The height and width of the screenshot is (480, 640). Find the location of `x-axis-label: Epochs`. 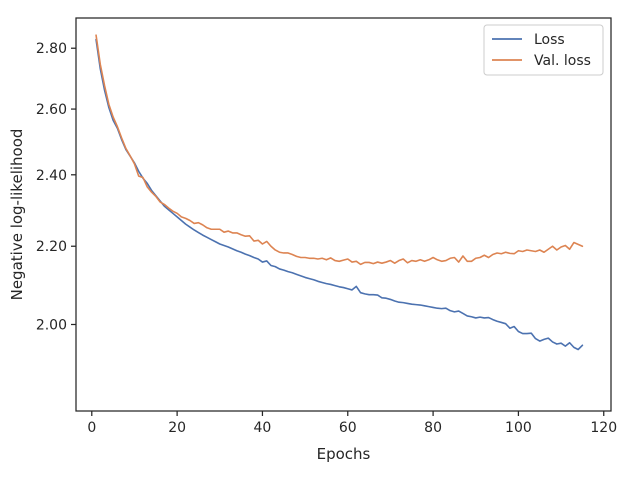

x-axis-label: Epochs is located at coordinates (344, 454).